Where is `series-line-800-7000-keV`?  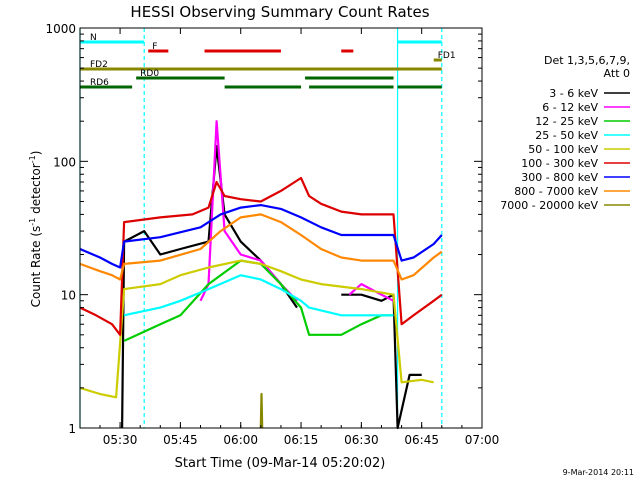
series-line-800-7000-keV is located at coordinates (261, 247).